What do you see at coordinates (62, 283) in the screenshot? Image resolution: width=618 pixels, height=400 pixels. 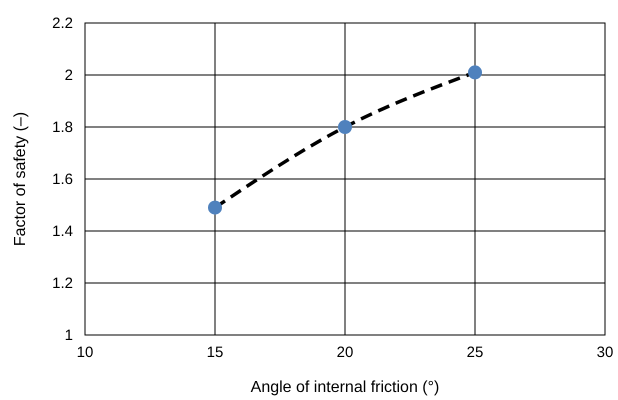 I see `y-tick-label: 1.2` at bounding box center [62, 283].